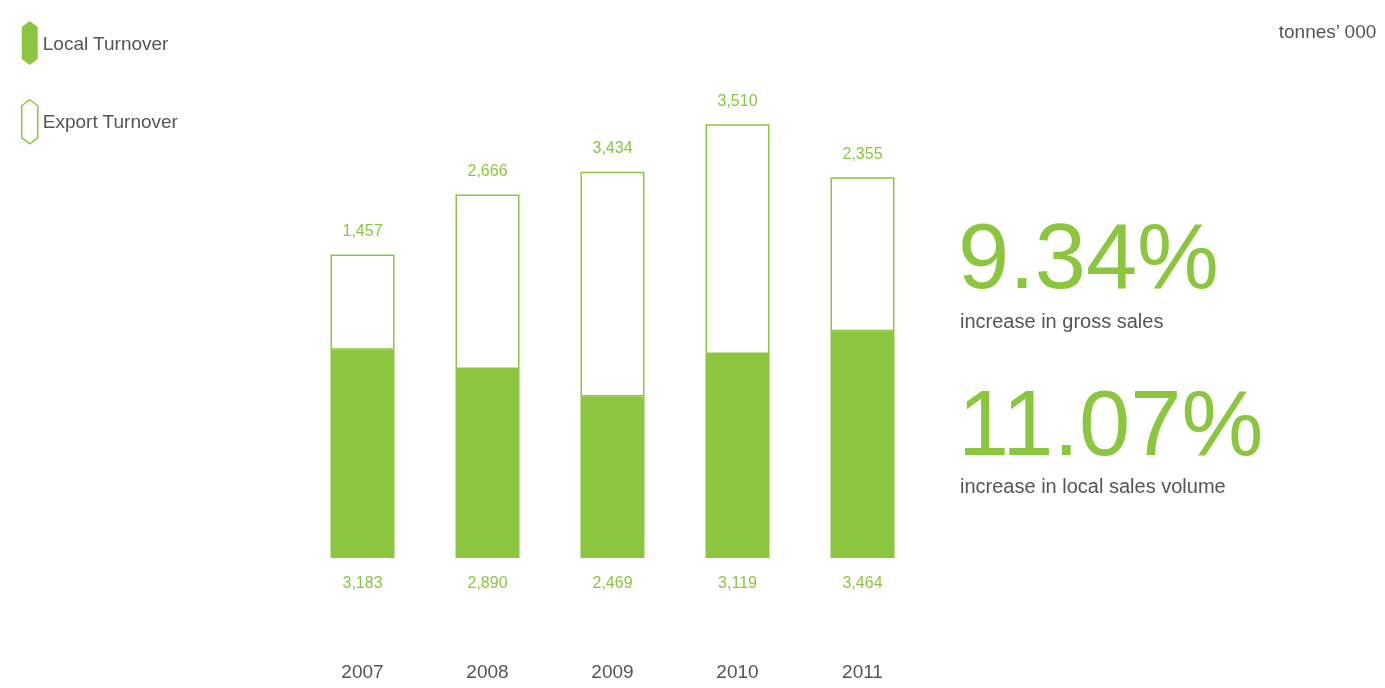 This screenshot has height=688, width=1385. What do you see at coordinates (362, 582) in the screenshot?
I see `data-label: 3,183` at bounding box center [362, 582].